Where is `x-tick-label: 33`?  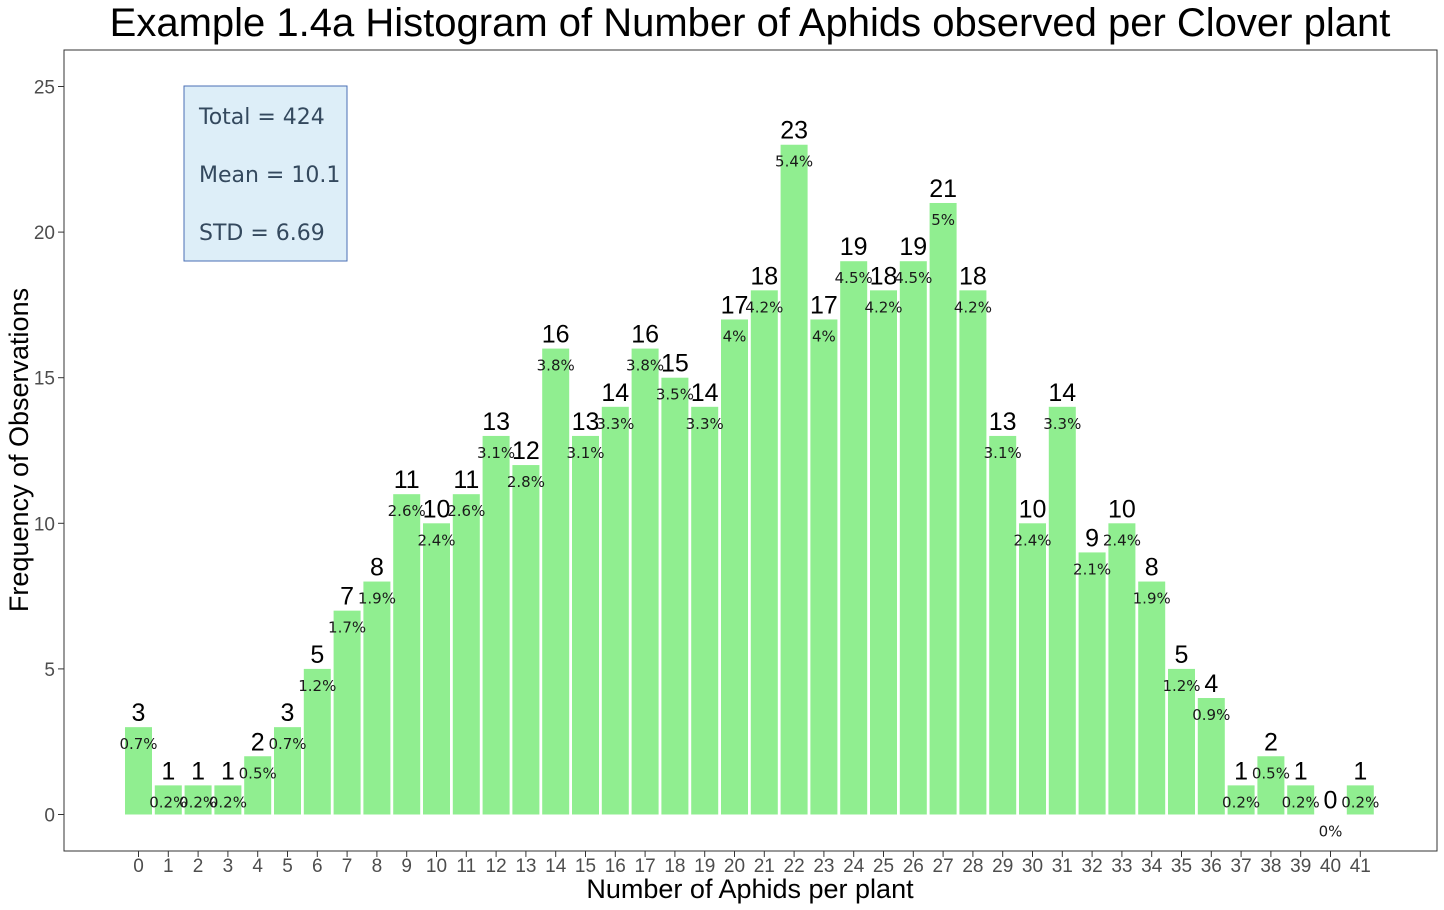 x-tick-label: 33 is located at coordinates (1121, 866).